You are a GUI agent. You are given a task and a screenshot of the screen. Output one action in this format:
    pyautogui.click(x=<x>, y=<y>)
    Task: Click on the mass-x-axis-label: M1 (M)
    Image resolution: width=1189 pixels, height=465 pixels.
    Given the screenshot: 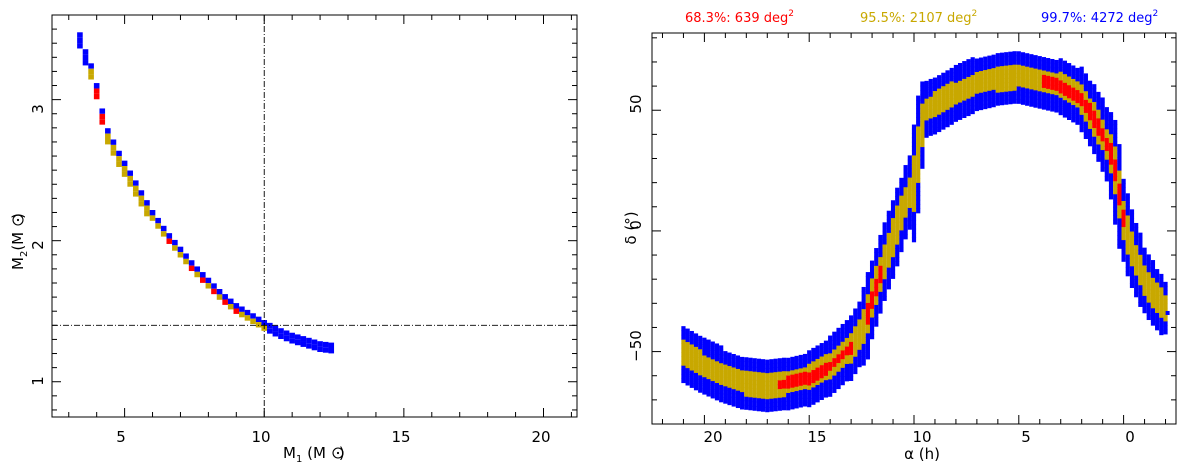 What is the action you would take?
    pyautogui.click(x=314, y=454)
    